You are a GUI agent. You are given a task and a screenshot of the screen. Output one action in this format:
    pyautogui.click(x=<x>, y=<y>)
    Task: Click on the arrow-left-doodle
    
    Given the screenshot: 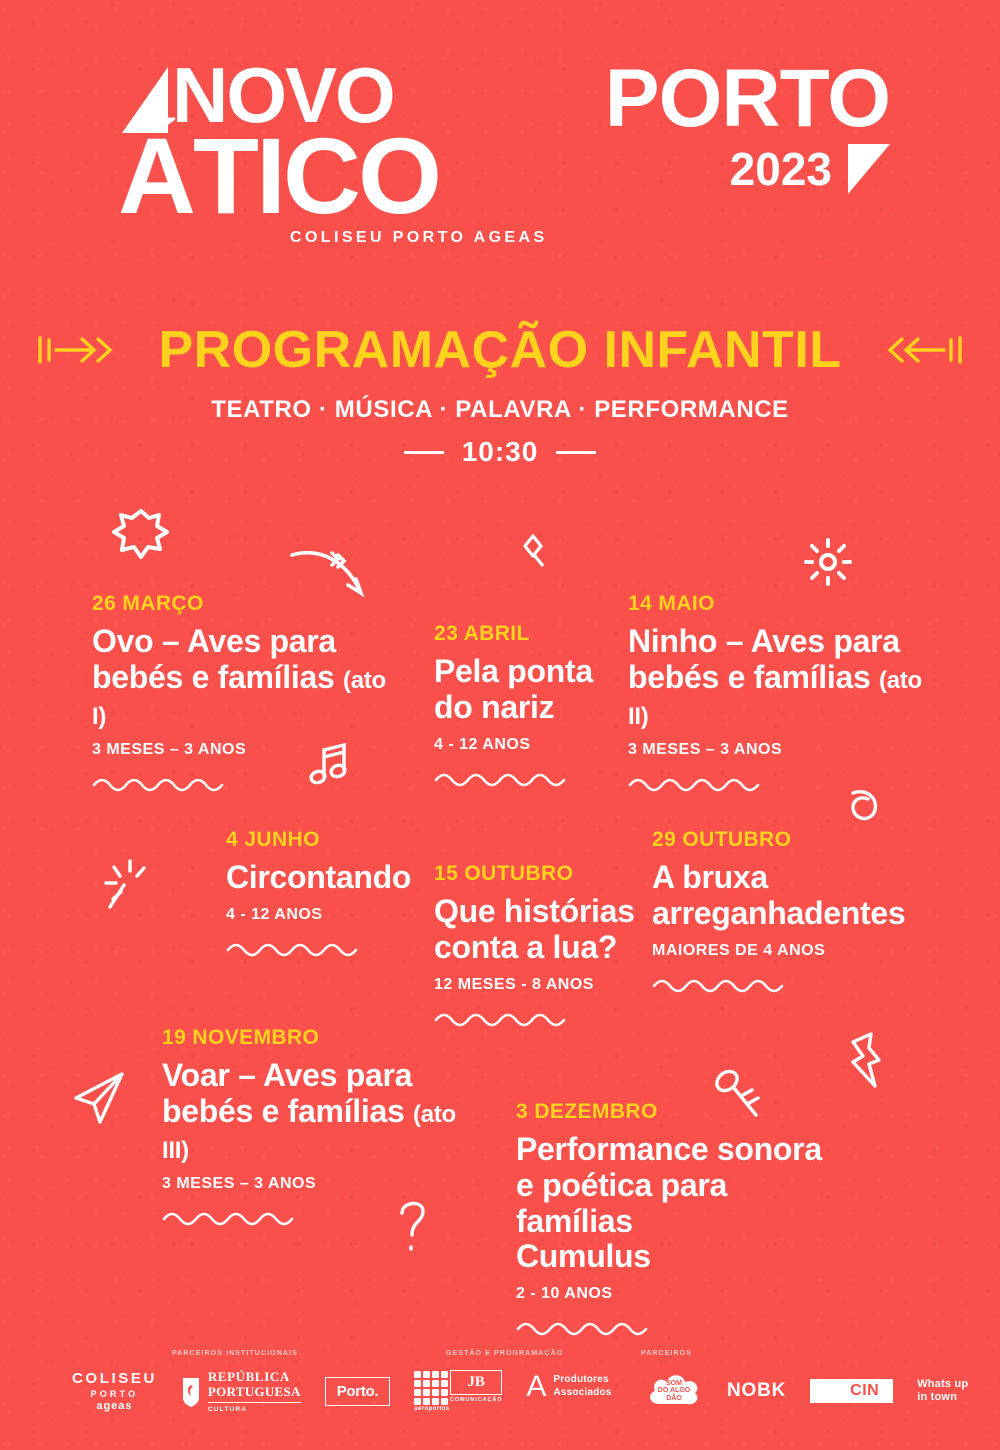 What is the action you would take?
    pyautogui.click(x=924, y=350)
    